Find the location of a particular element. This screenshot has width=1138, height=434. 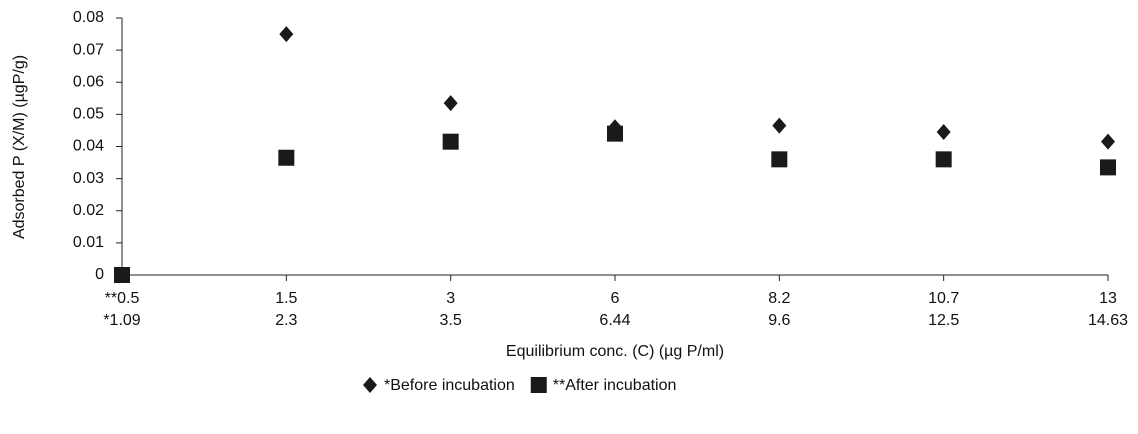

x-tick-label: 8.2 is located at coordinates (779, 298).